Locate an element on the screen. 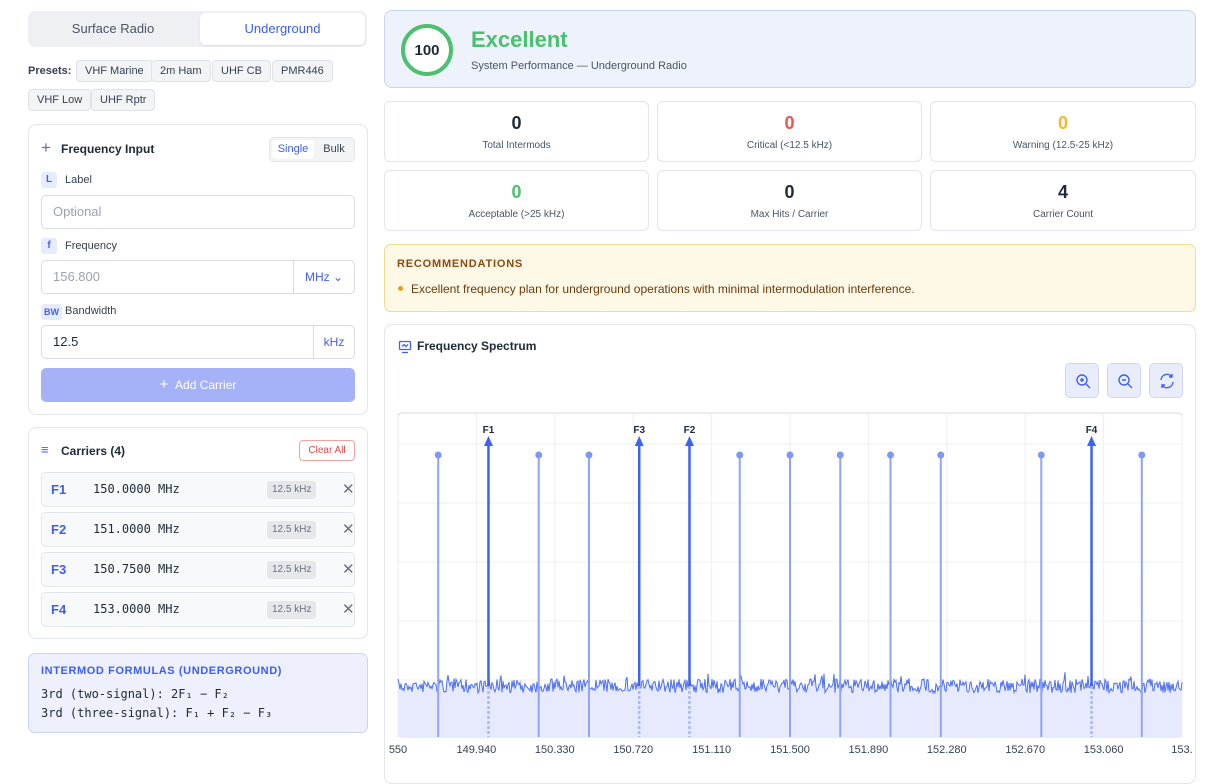 This screenshot has height=784, width=1219. stat-label: Total Intermods is located at coordinates (516, 145).